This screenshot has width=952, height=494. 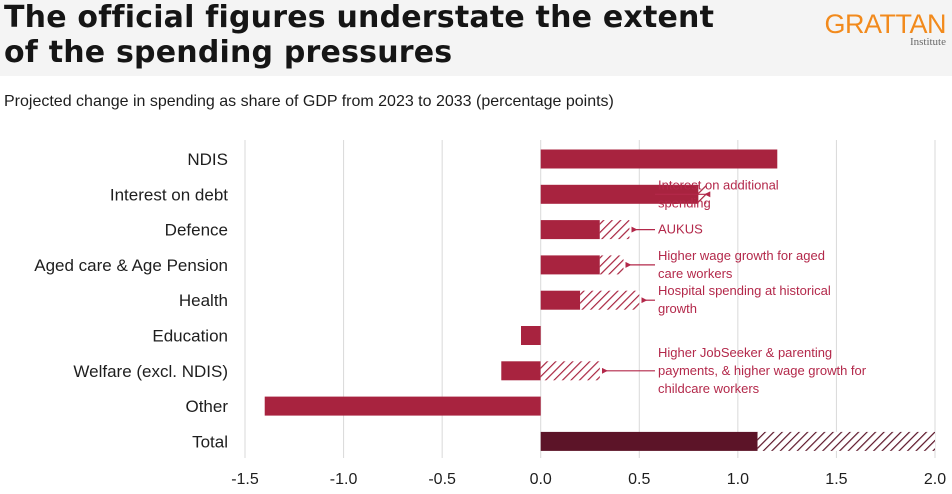 I want to click on x-tick-label: -1.0, so click(x=344, y=479).